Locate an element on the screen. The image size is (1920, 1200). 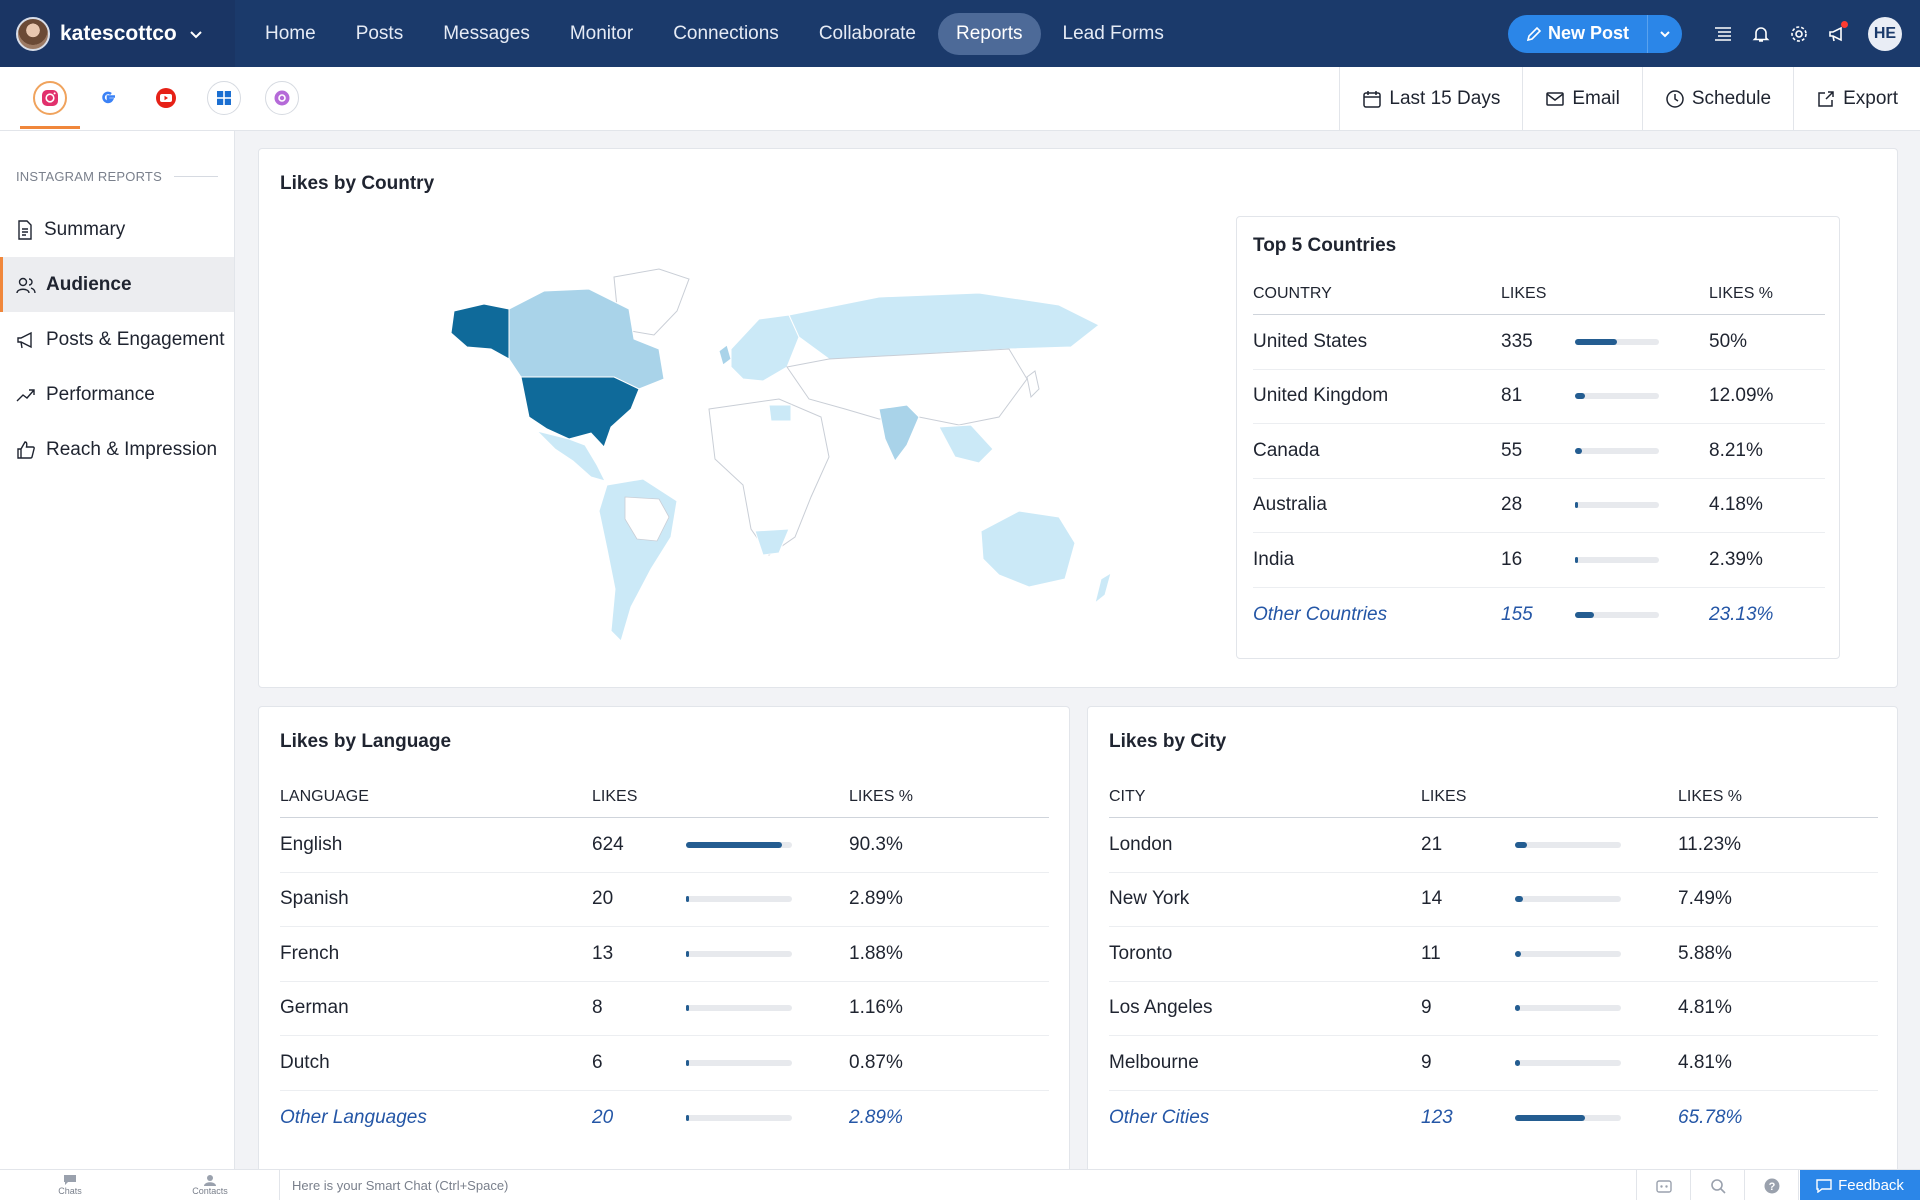
nav-reports: Reports is located at coordinates (989, 33).